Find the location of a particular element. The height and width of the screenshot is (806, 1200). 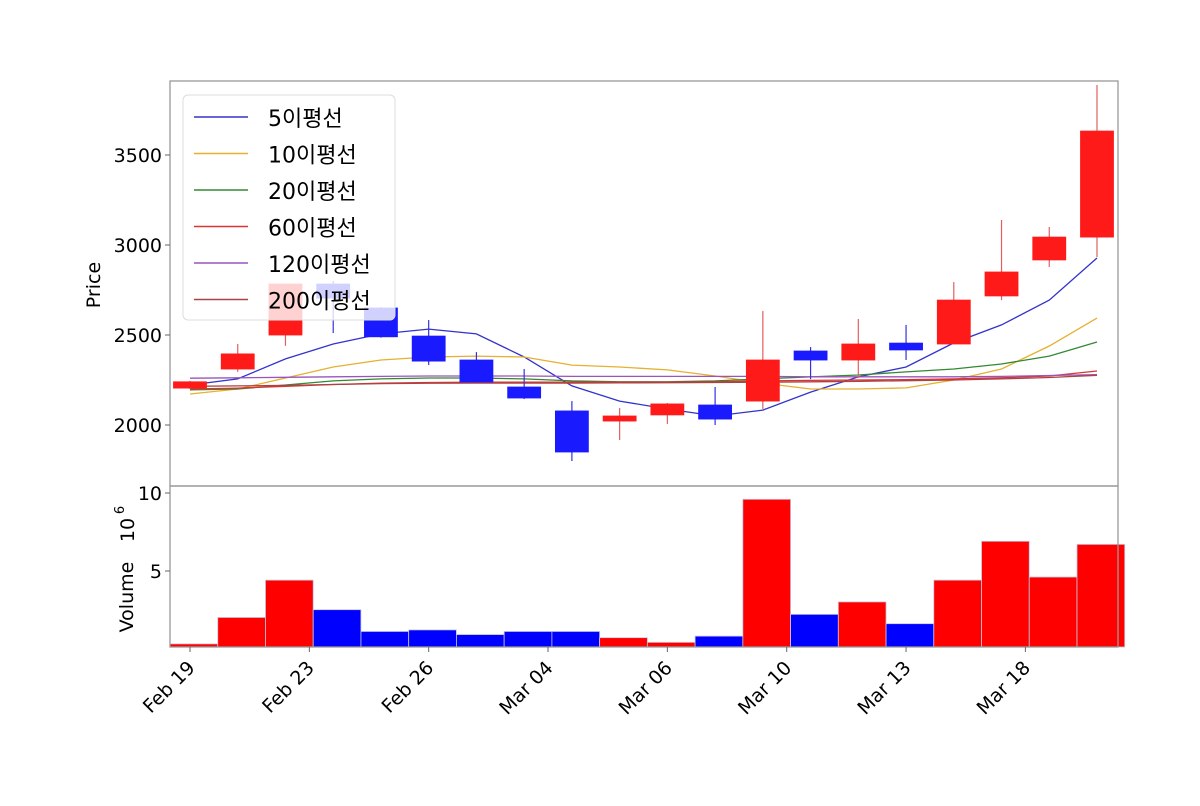

volume-panel is located at coordinates (647, 573).